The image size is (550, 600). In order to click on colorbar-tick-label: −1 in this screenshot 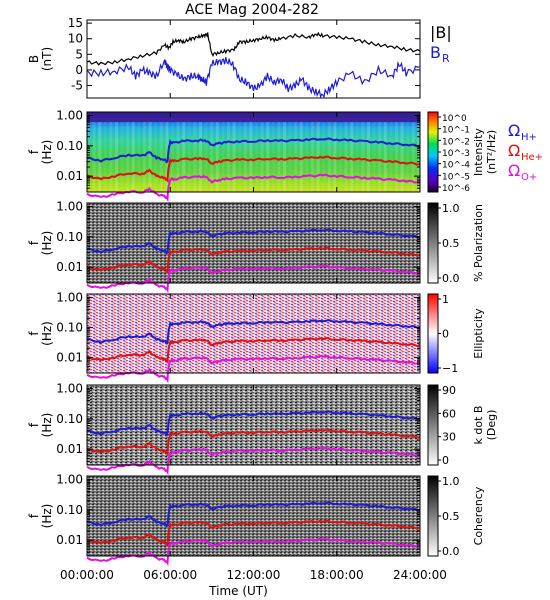, I will do `click(450, 368)`.